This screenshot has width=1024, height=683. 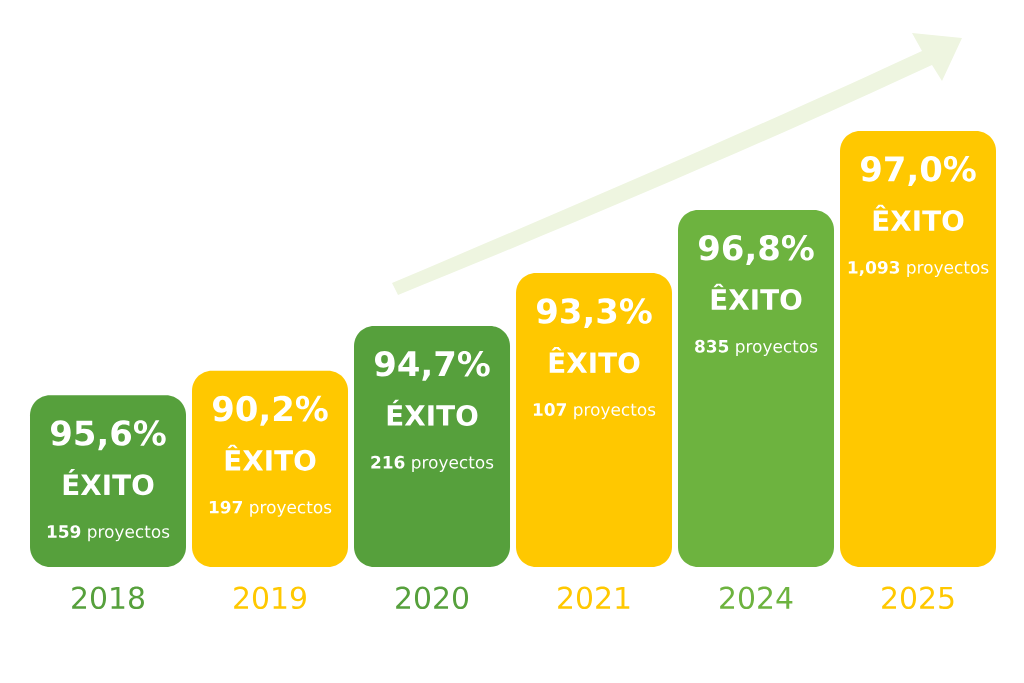 I want to click on x-tick-label: 2021, so click(x=594, y=598).